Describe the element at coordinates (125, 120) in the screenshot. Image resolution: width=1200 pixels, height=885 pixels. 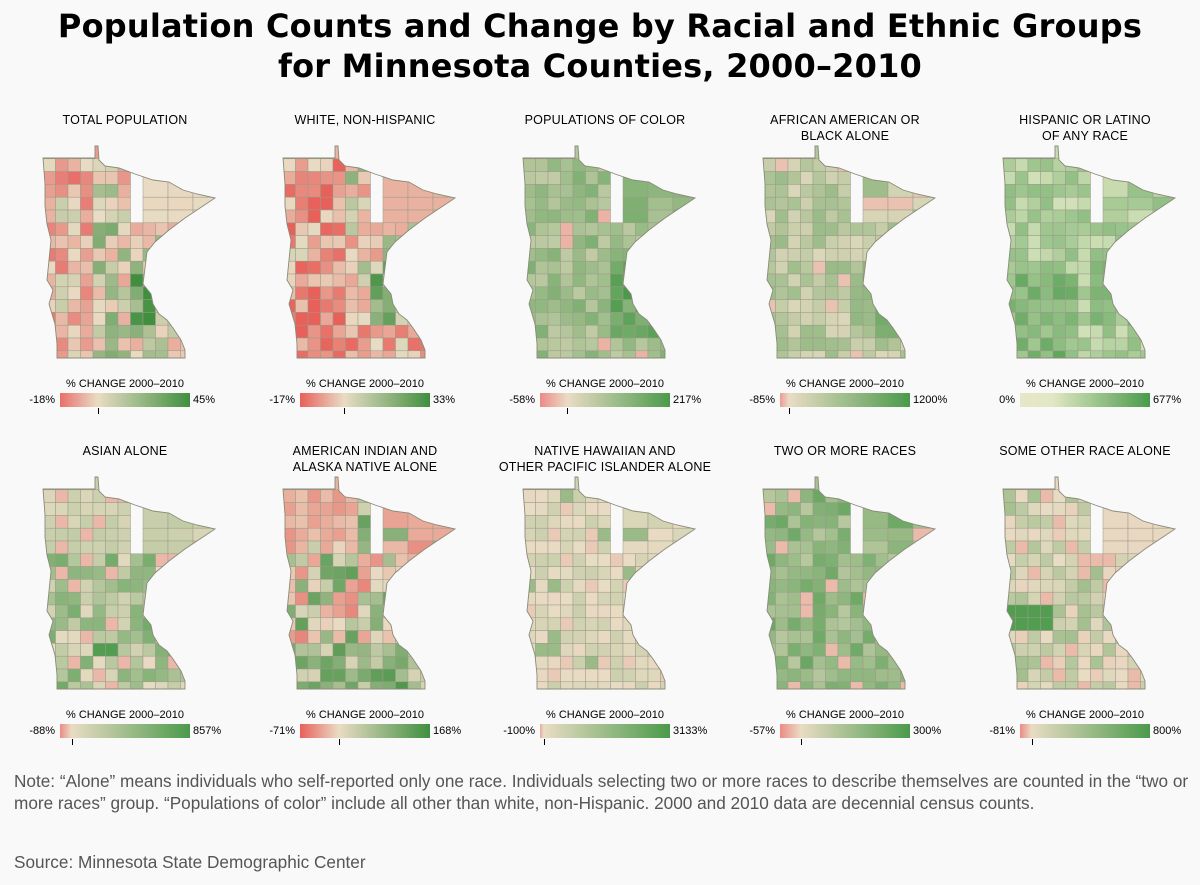
I see `panel-title: TOTAL POPULATION` at that location.